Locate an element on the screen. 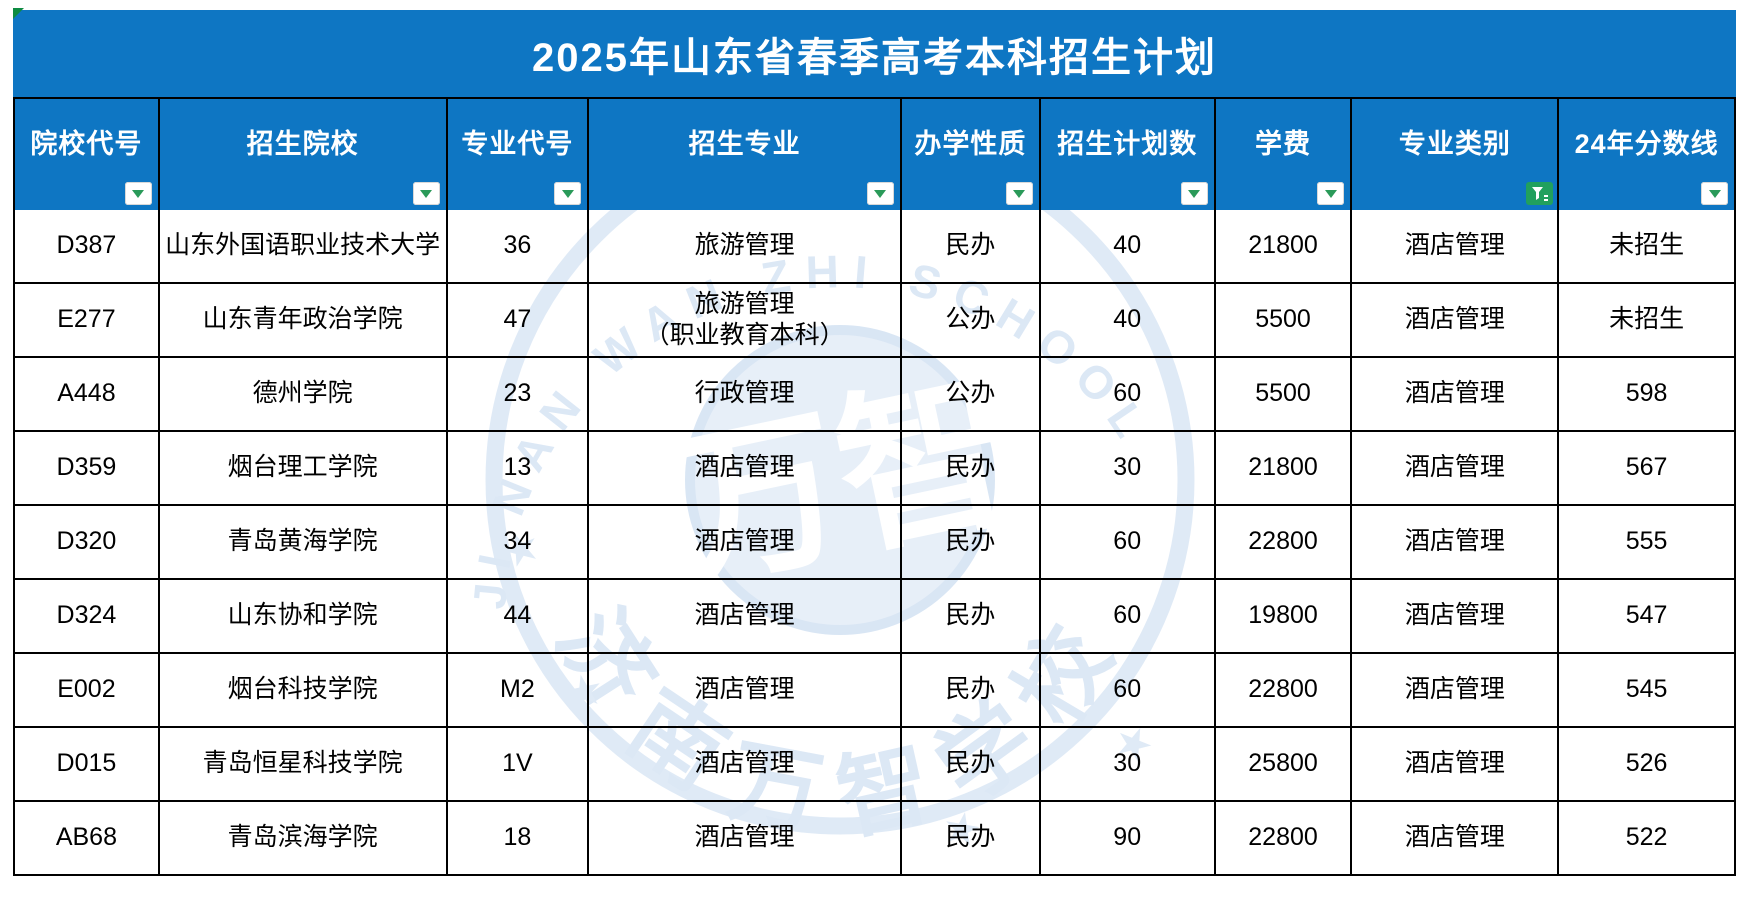 The width and height of the screenshot is (1749, 910). cell: 25800 is located at coordinates (1284, 764).